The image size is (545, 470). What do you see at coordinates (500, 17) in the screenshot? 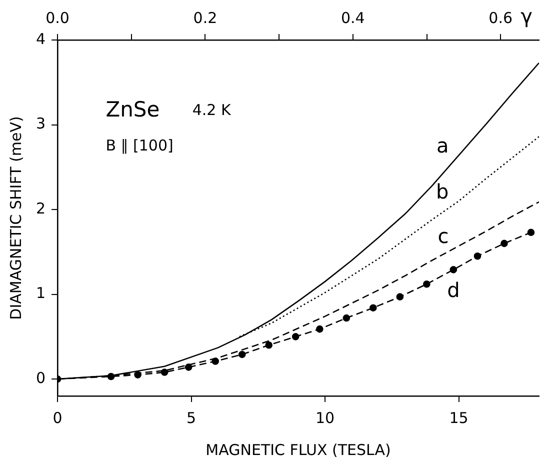
I see `x2-tick-label: 0.6` at bounding box center [500, 17].